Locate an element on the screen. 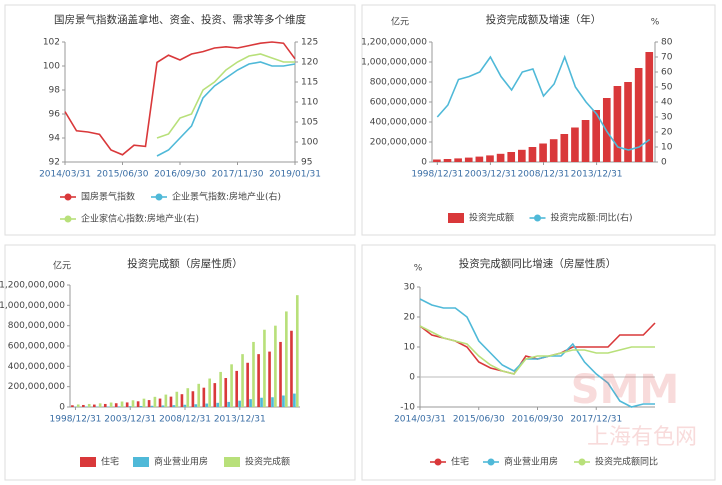  y-tick-label: 94 is located at coordinates (55, 139).